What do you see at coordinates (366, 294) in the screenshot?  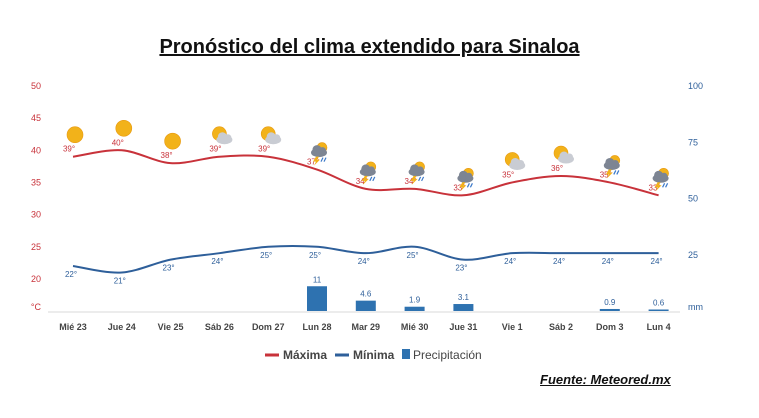 I see `precip-value-label: 4.6` at bounding box center [366, 294].